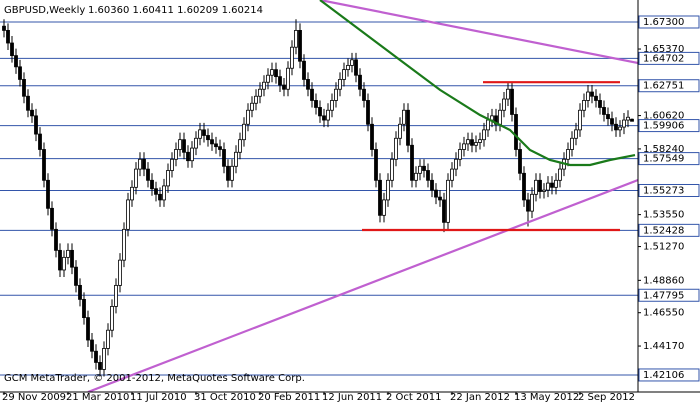  Describe the element at coordinates (663, 190) in the screenshot. I see `level-label: 1.55273` at that location.